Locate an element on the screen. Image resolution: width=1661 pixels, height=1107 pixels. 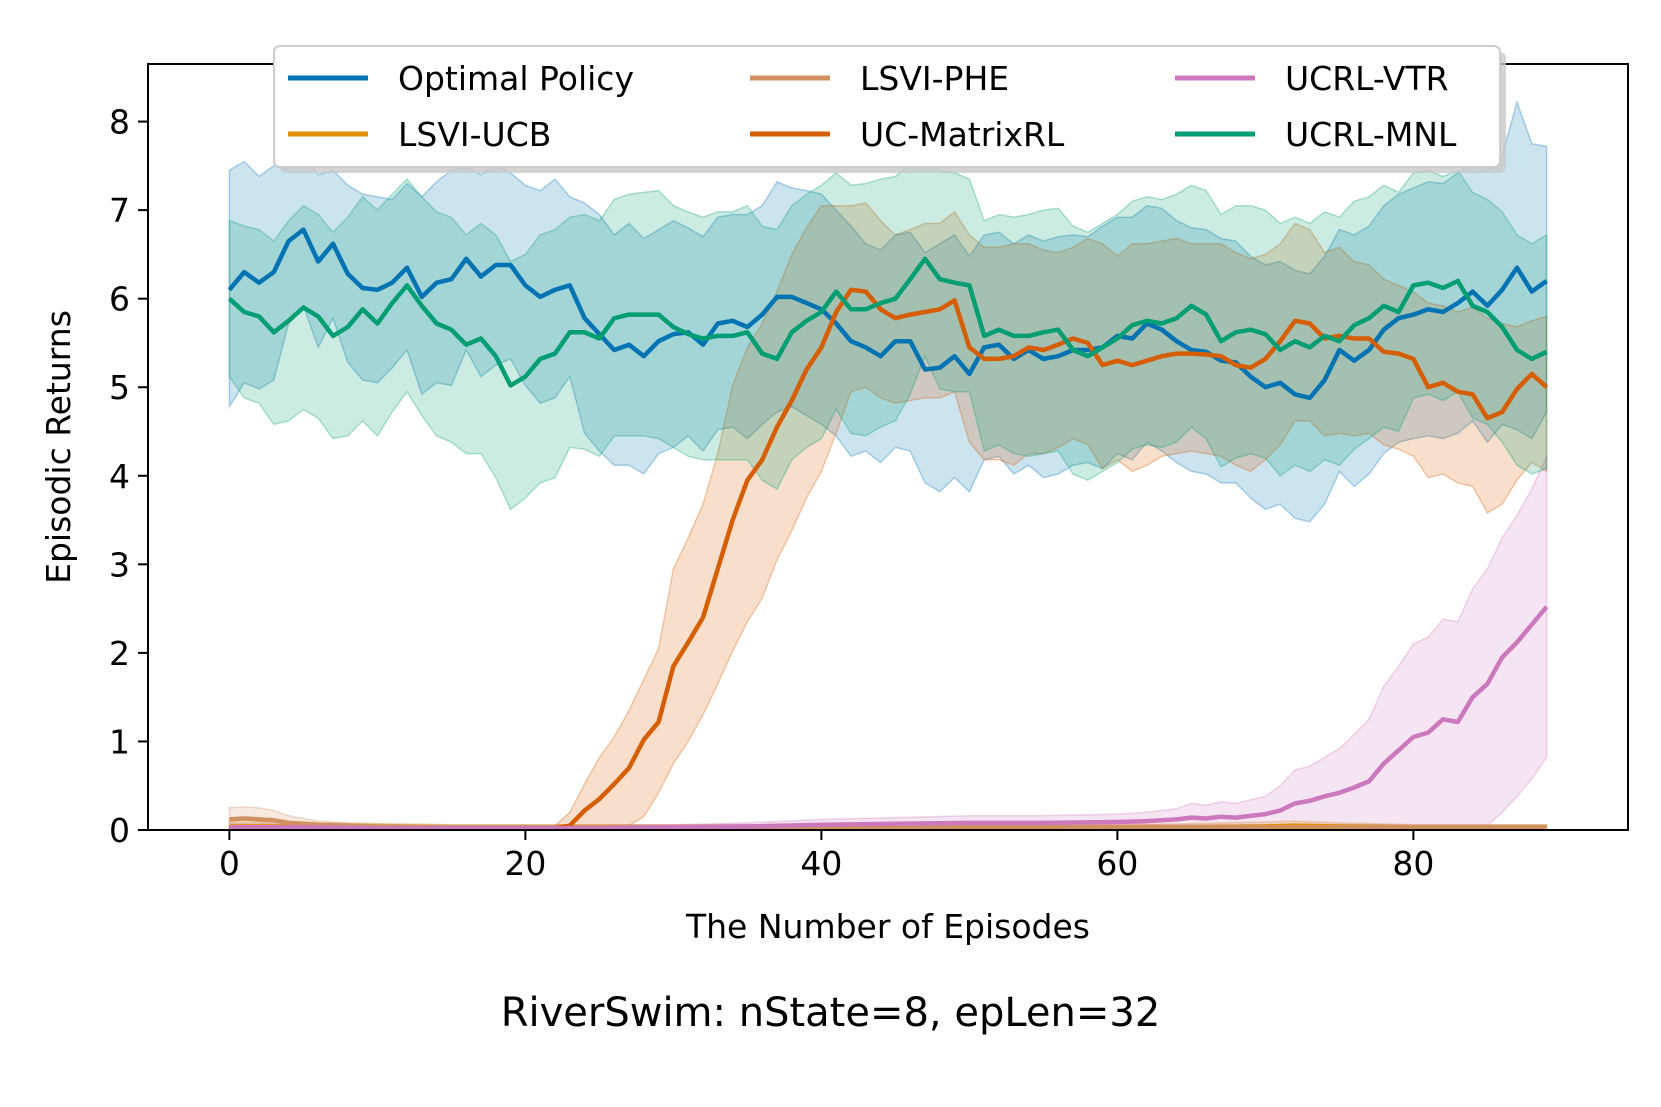
optimal-policy-legend-label: Optimal Policy is located at coordinates (516, 78).